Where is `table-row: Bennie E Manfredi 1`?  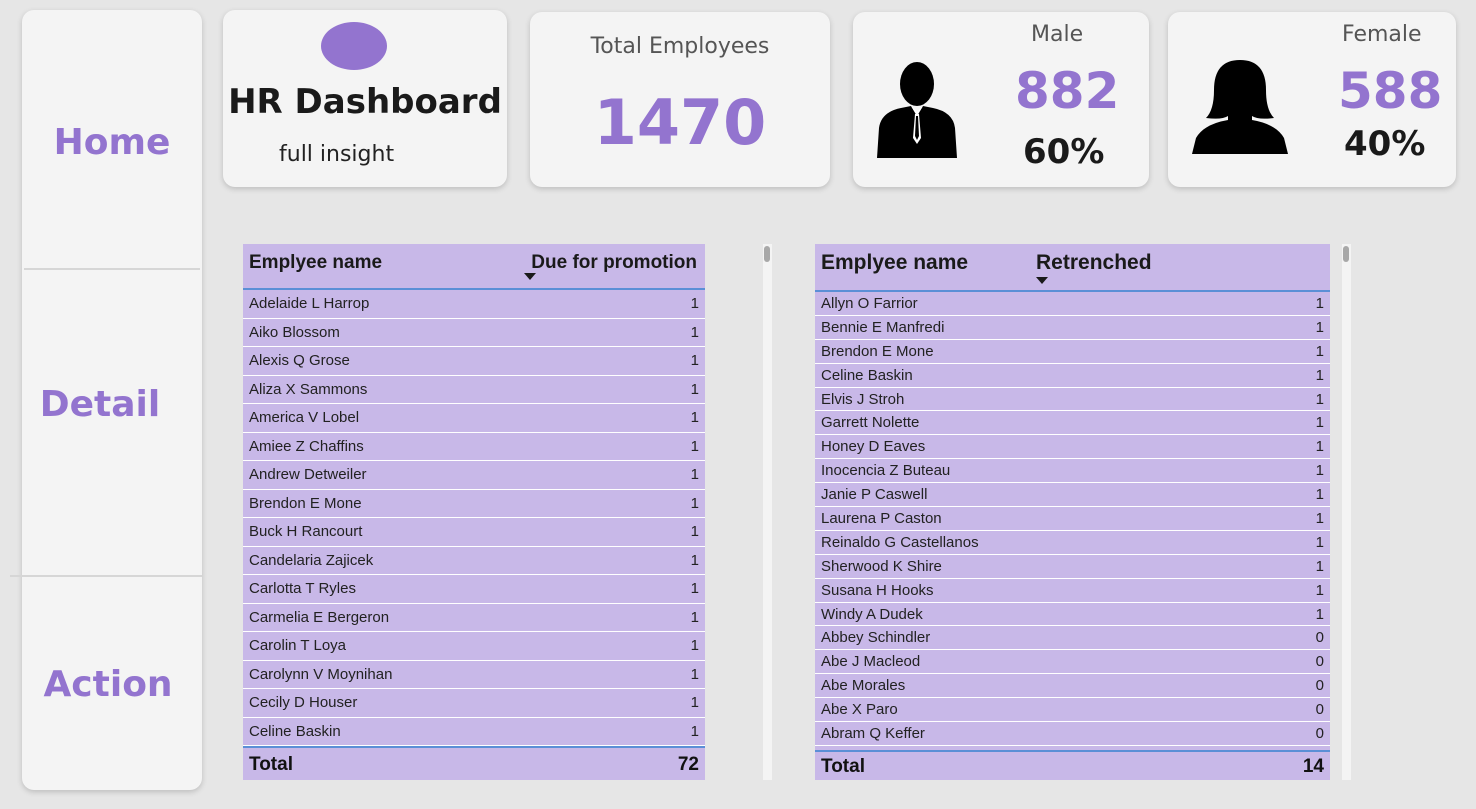
table-row: Bennie E Manfredi 1 is located at coordinates (1072, 328).